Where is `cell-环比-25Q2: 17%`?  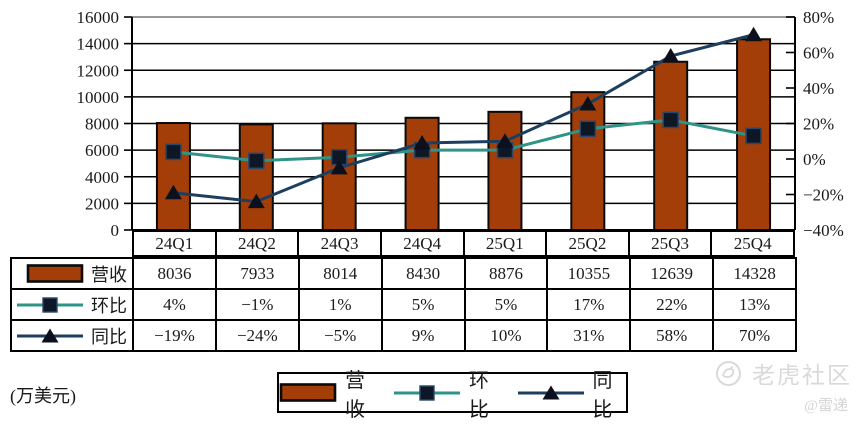 cell-环比-25Q2: 17% is located at coordinates (589, 304).